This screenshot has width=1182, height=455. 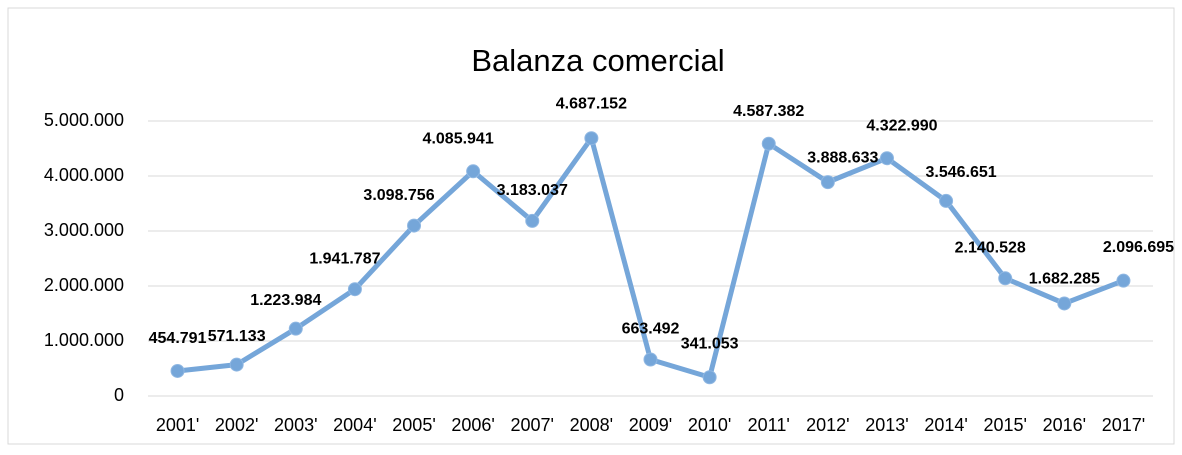 I want to click on x-tick-label: 2015', so click(x=1004, y=425).